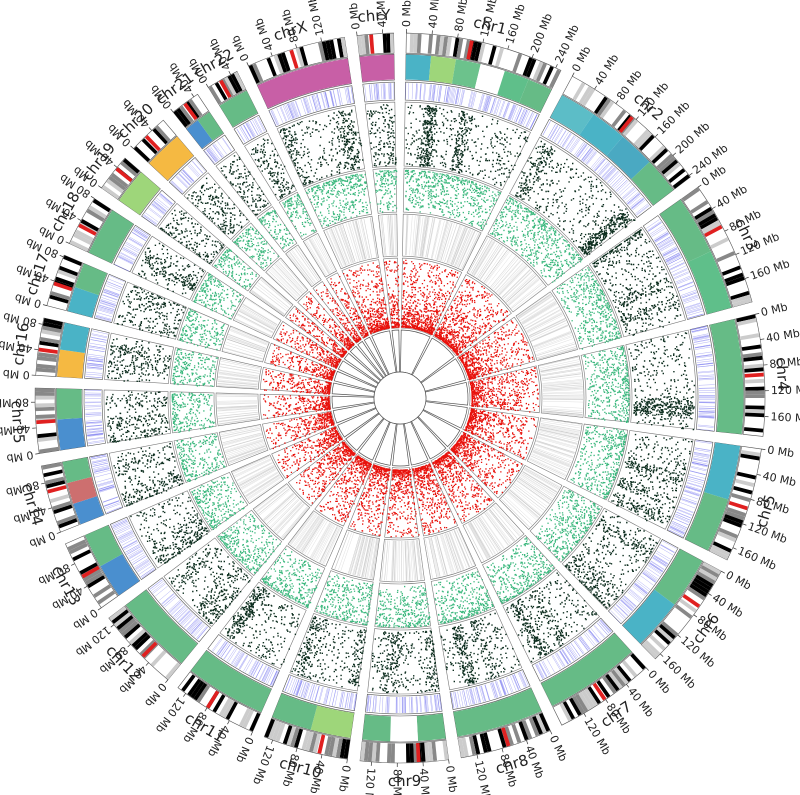  What do you see at coordinates (586, 289) in the screenshot?
I see `chromosome-chr3` at bounding box center [586, 289].